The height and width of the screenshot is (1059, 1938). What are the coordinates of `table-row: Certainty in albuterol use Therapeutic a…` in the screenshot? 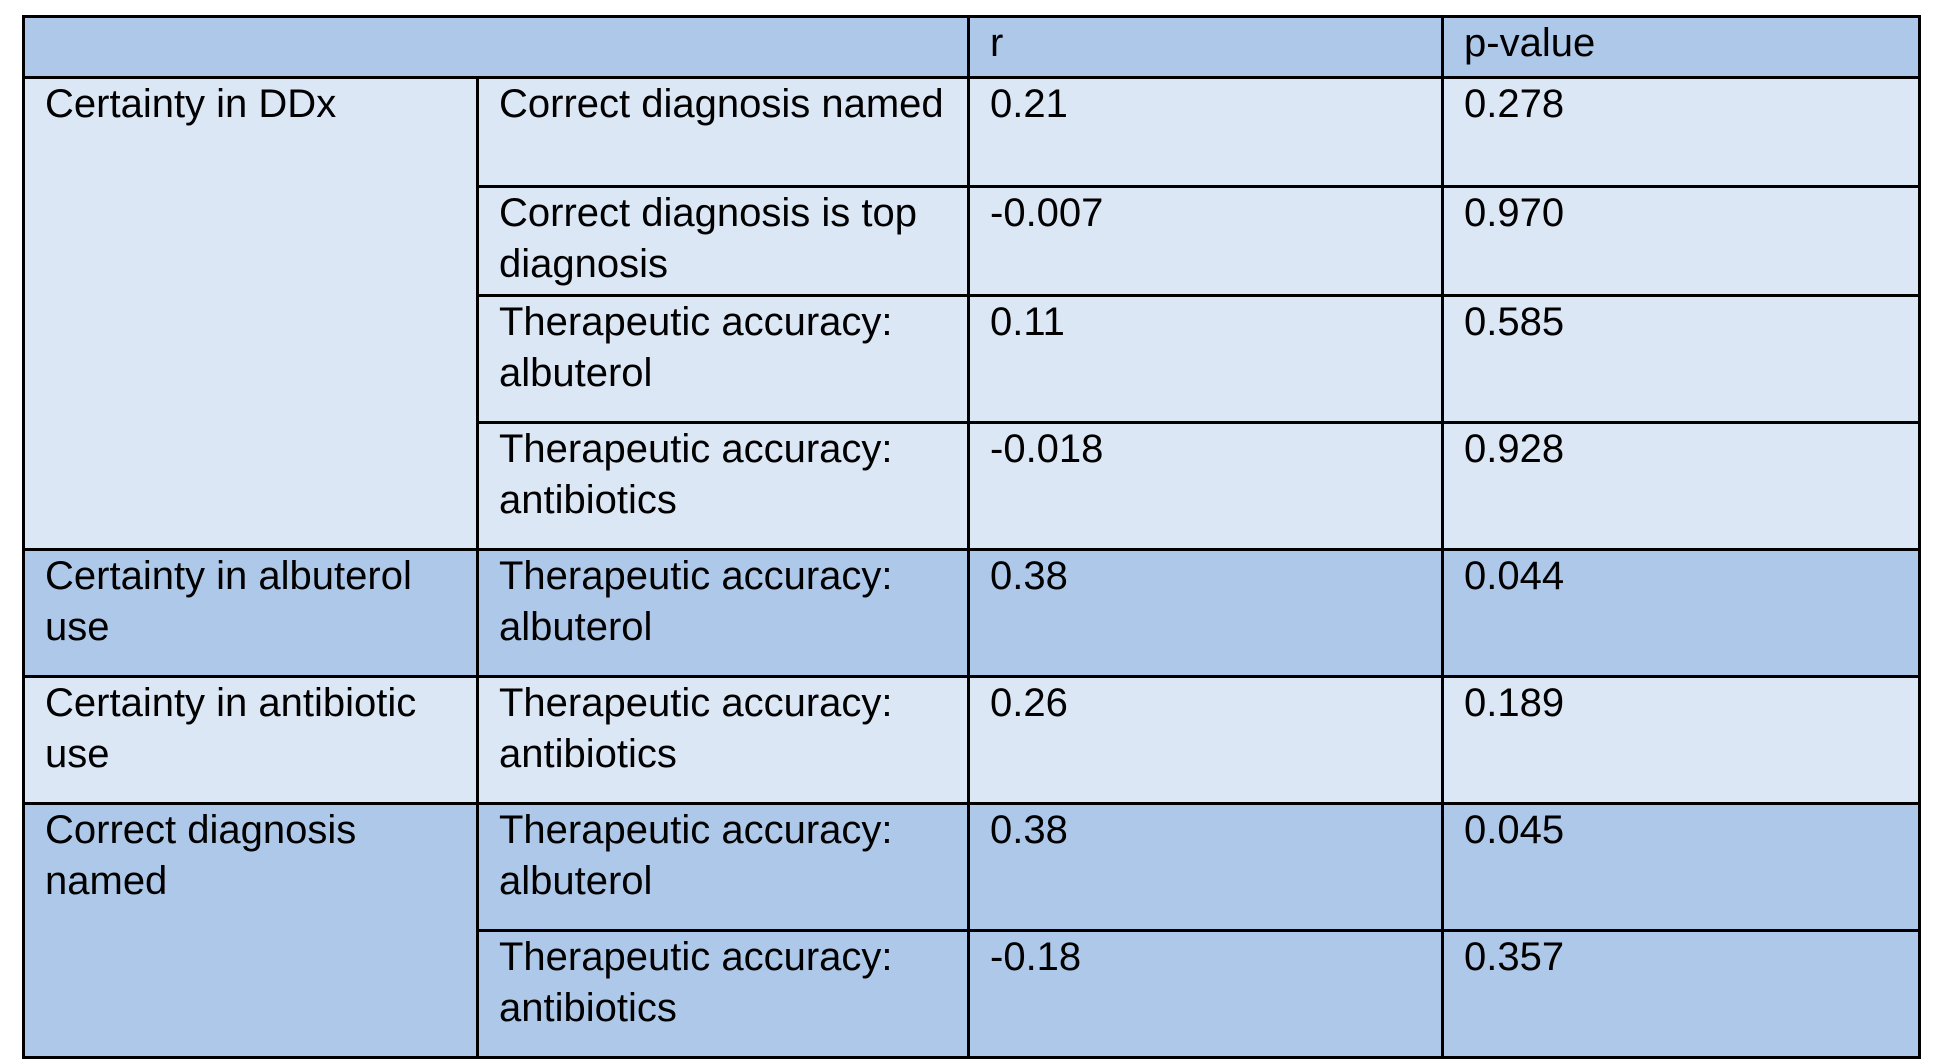 It's located at (971, 613).